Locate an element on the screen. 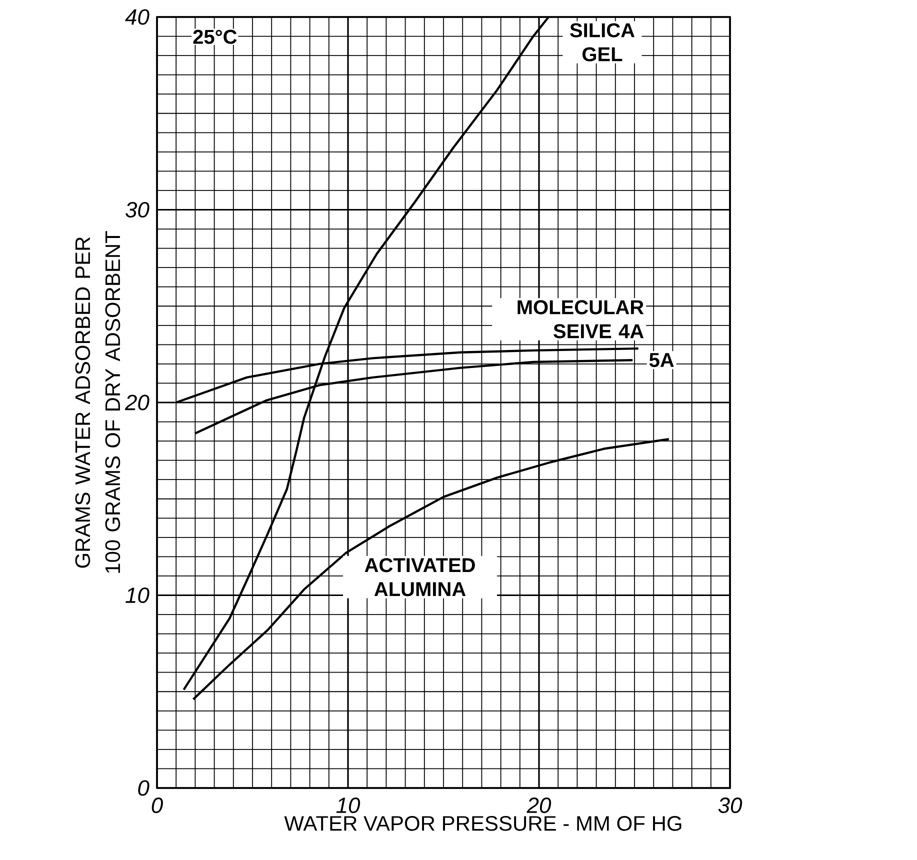 Image resolution: width=917 pixels, height=860 pixels. y-tick-label: 20 is located at coordinates (137, 402).